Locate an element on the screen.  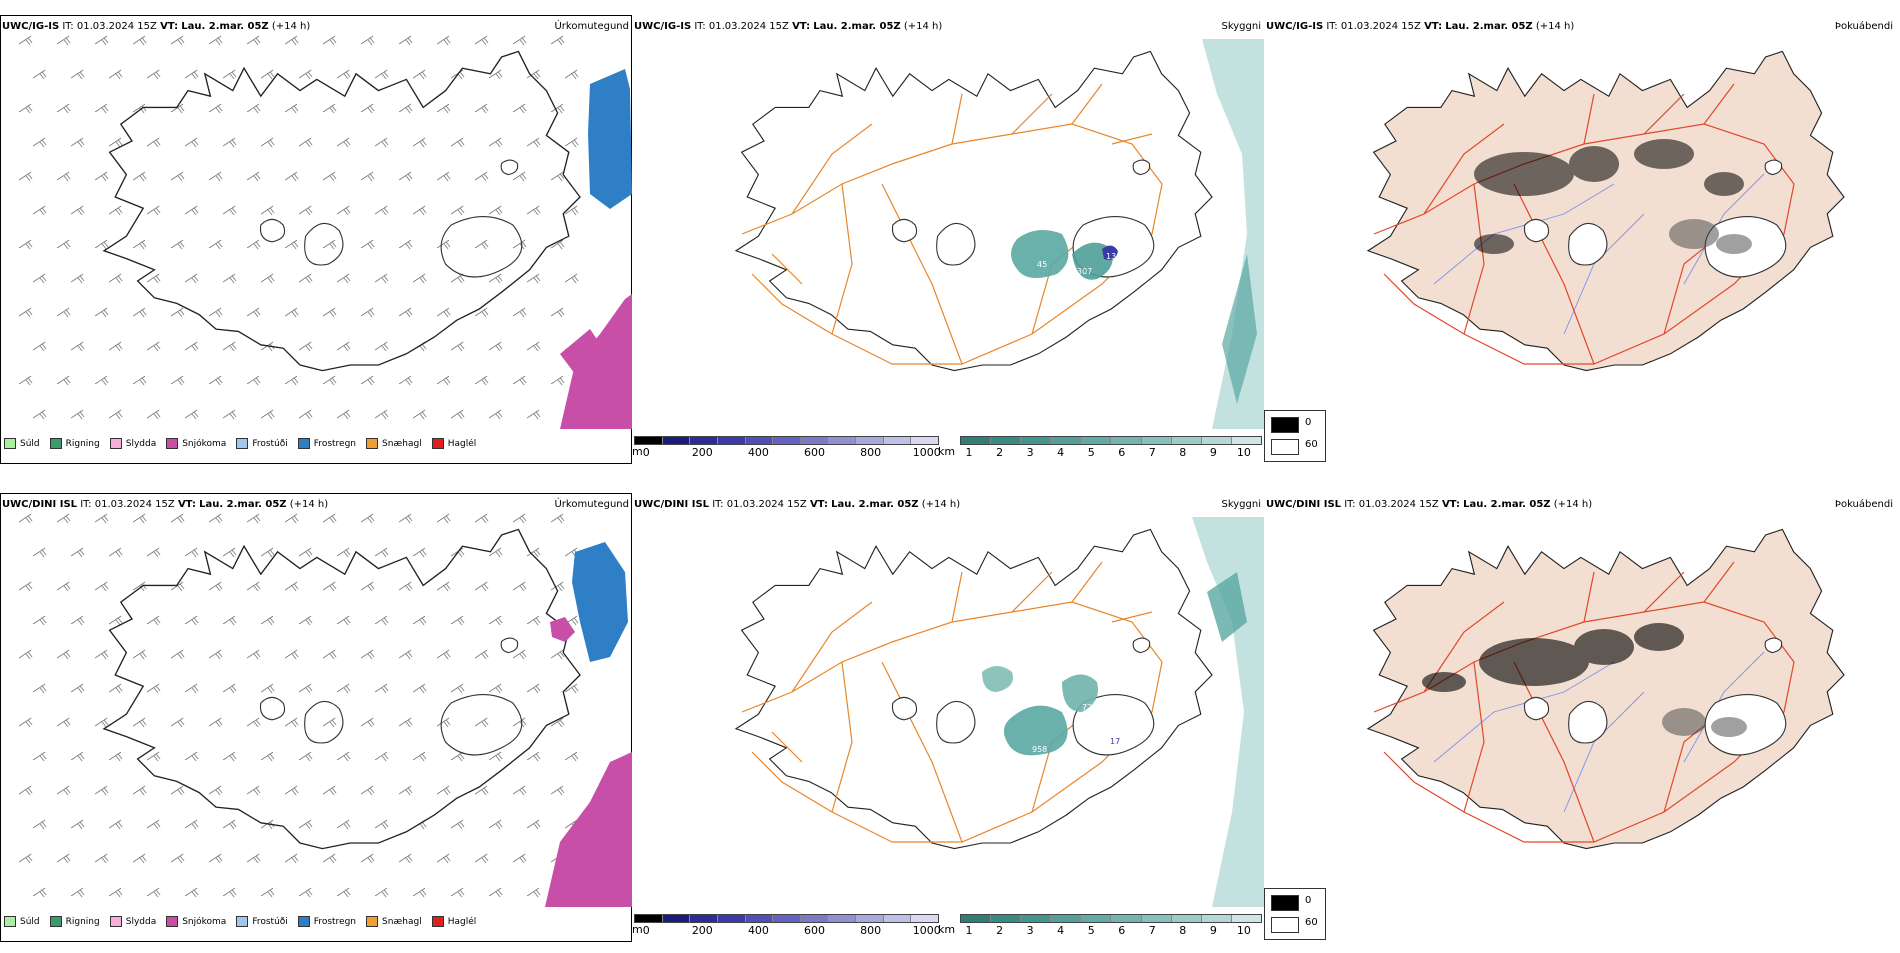
cloud-base-label: 13 is located at coordinates (1111, 256).